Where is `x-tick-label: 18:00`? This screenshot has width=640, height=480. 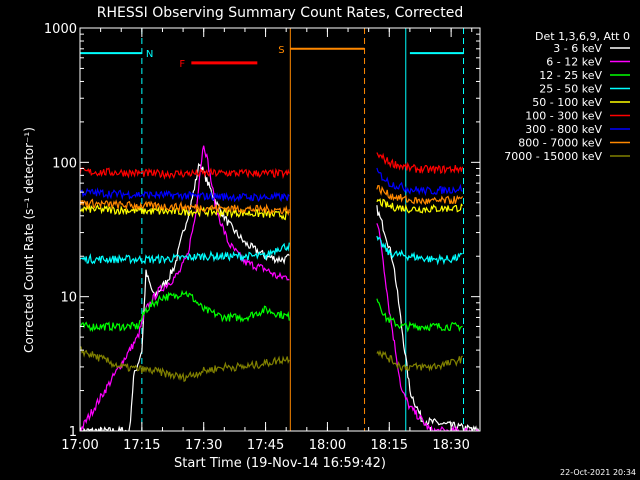
x-tick-label: 18:00 is located at coordinates (327, 445).